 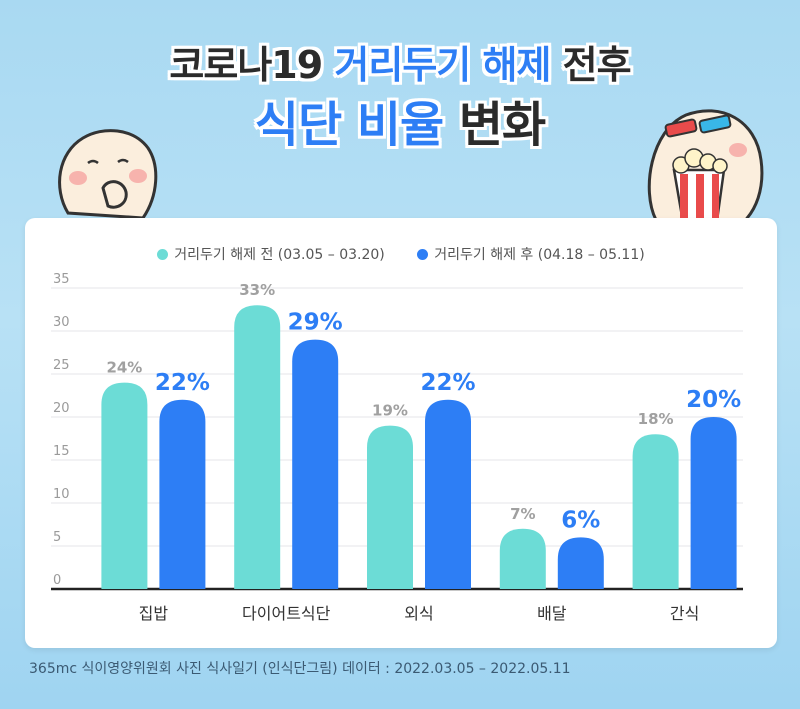 What do you see at coordinates (279, 255) in the screenshot?
I see `legend-label-before: 거리두기 해제 전 (03.05 – 03.20)` at bounding box center [279, 255].